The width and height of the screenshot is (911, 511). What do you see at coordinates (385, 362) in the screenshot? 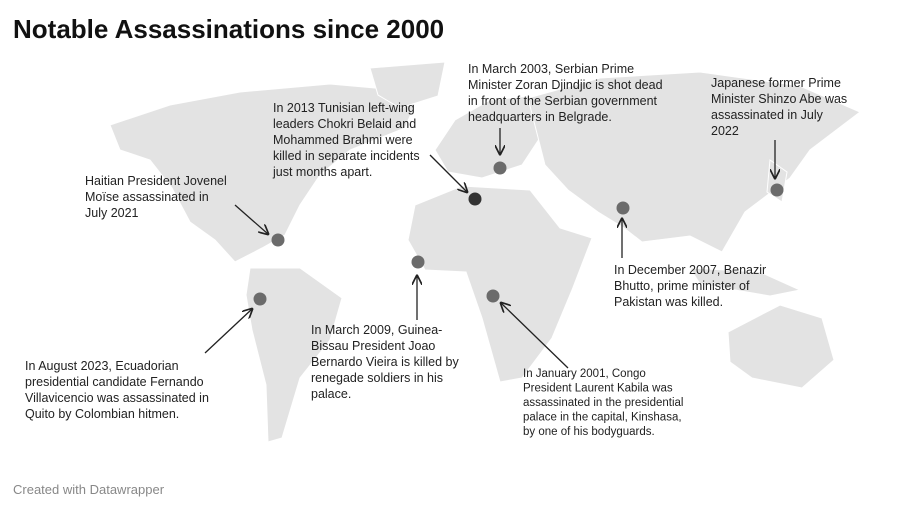
I see `annotation-line: Bernardo Vieira is killed by` at bounding box center [385, 362].